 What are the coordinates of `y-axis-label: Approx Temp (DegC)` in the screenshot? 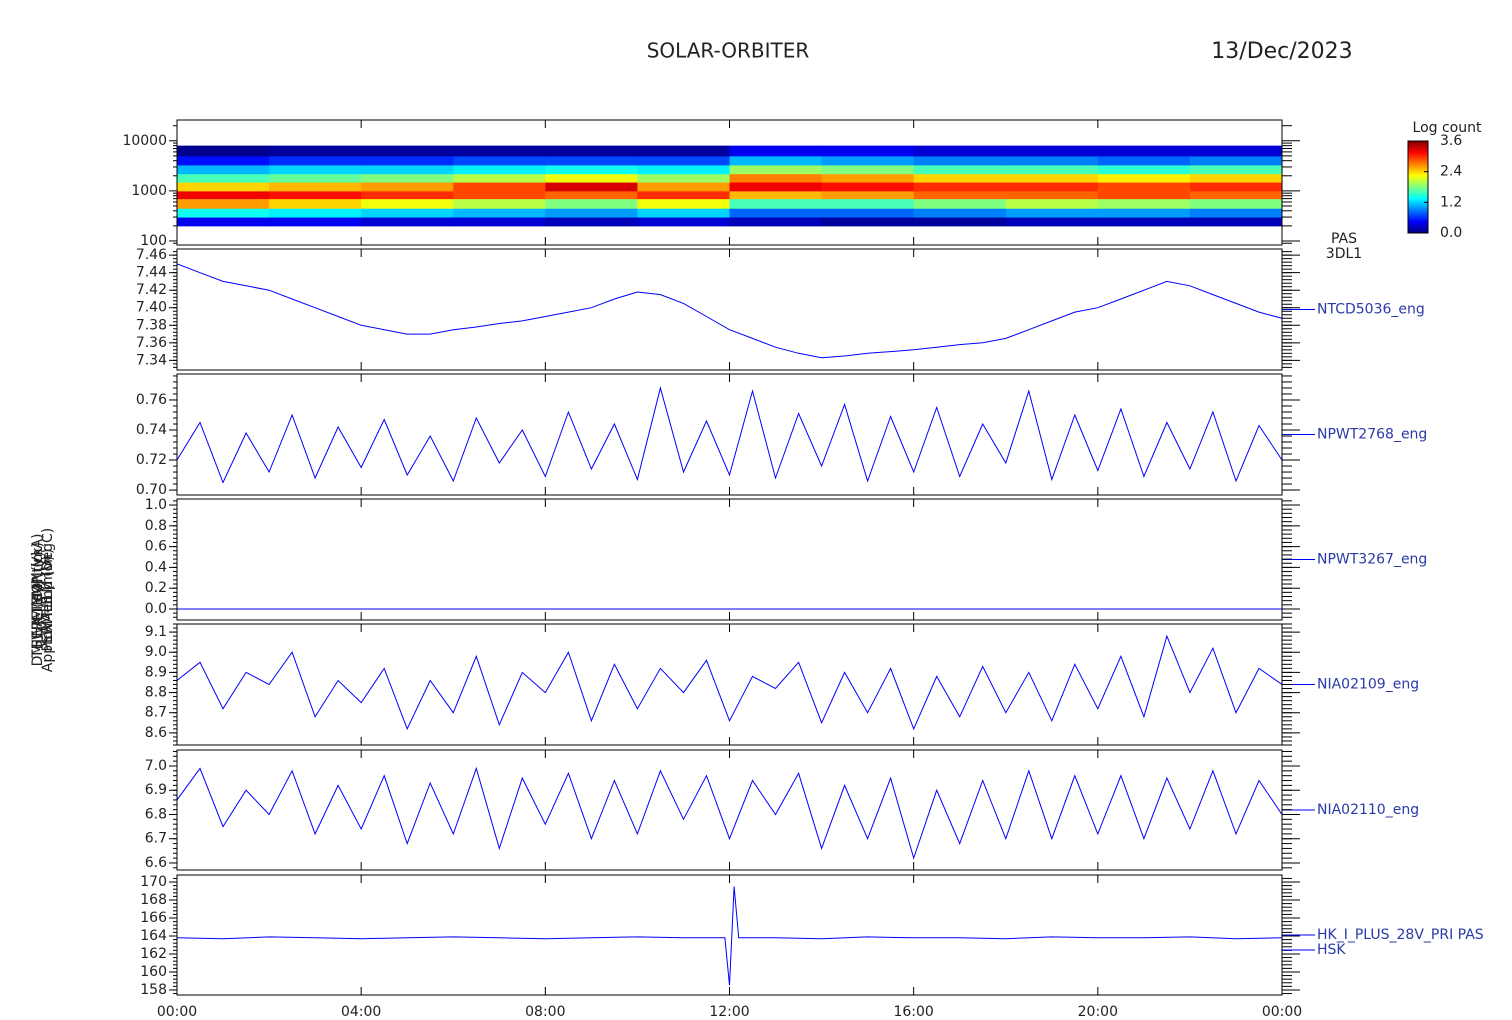 It's located at (48, 600).